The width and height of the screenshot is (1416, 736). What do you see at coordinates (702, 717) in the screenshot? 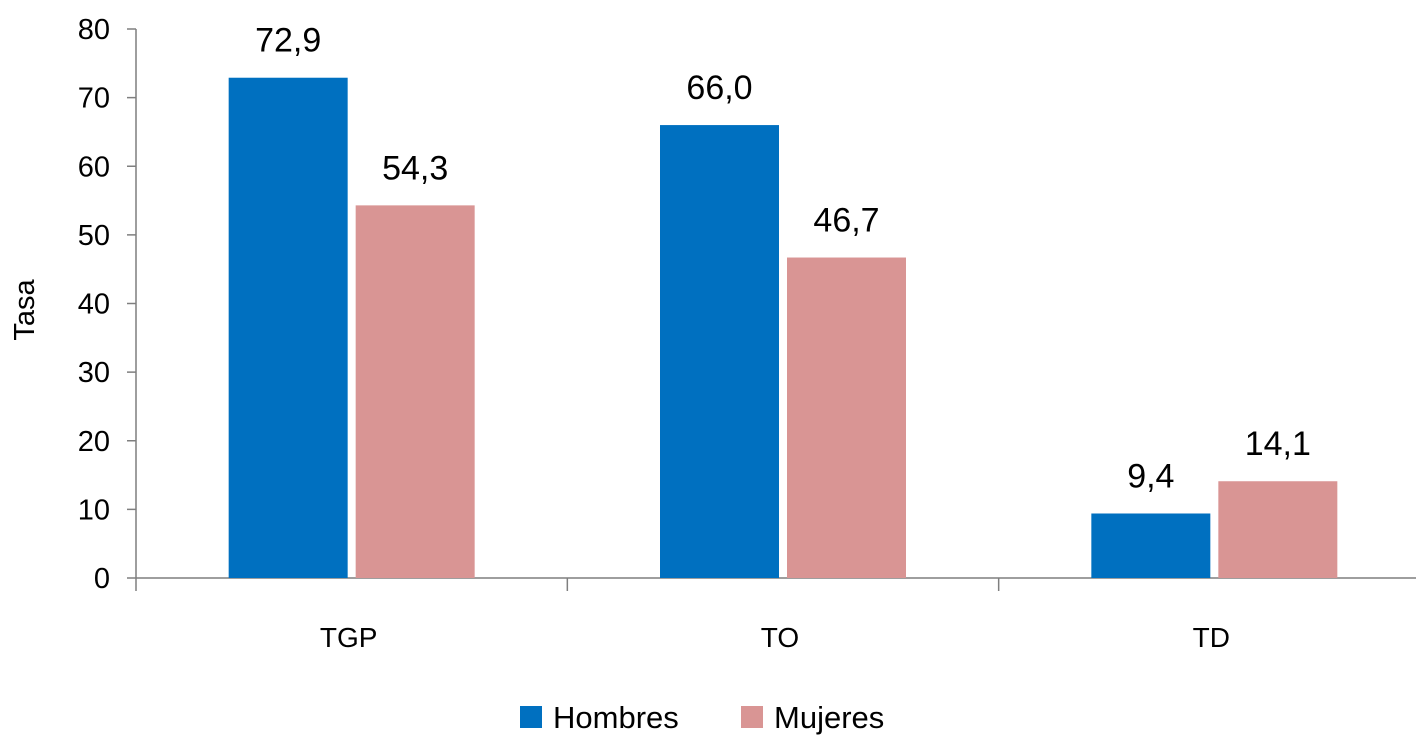
I see `legend: Hombres Mujeres` at bounding box center [702, 717].